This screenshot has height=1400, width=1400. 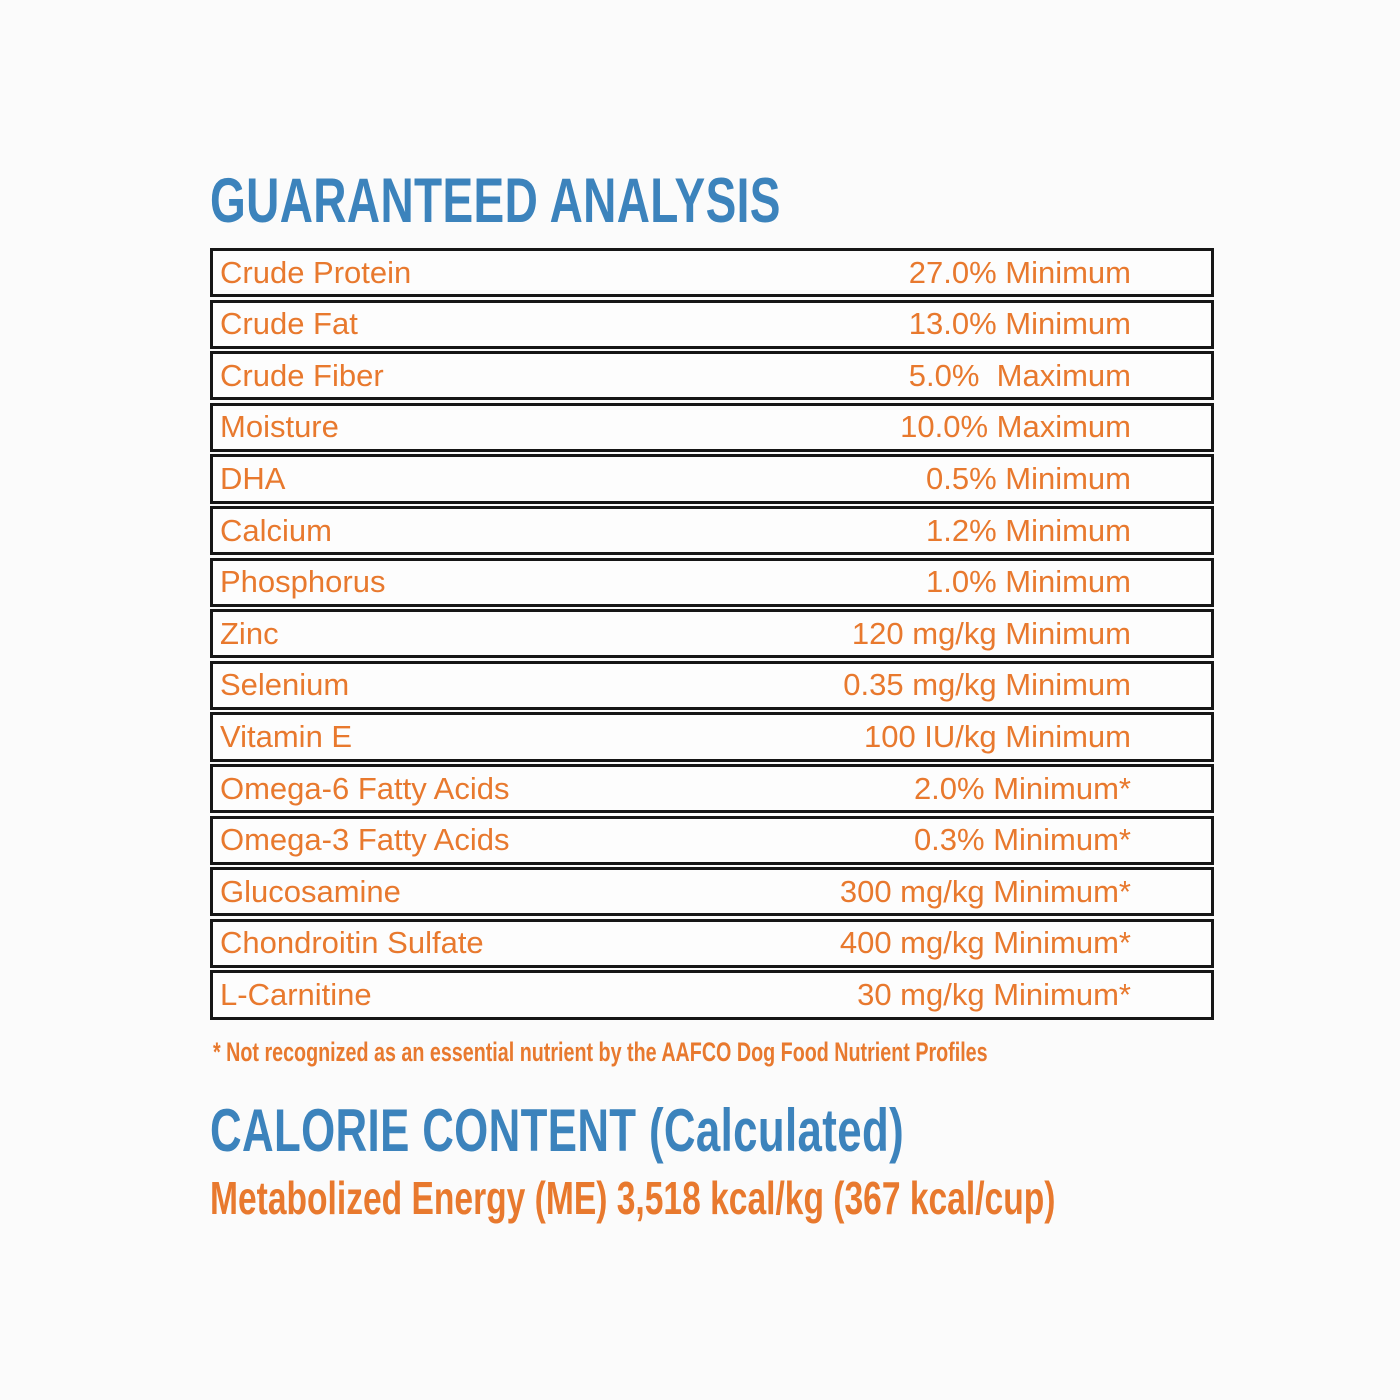 I want to click on nutrient-value: 100 IU/kg Minimum, so click(x=997, y=736).